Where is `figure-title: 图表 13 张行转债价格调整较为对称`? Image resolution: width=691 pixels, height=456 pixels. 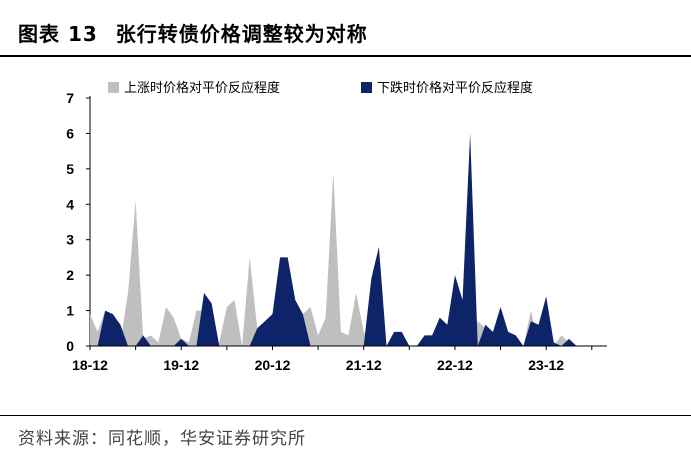 figure-title: 图表 13 张行转债价格调整较为对称 is located at coordinates (193, 32).